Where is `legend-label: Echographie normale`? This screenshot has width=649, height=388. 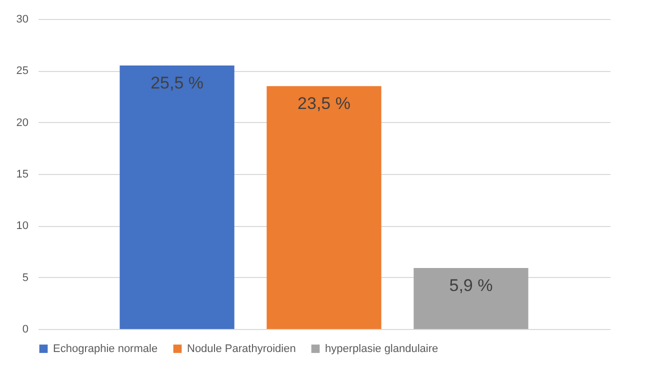
legend-label: Echographie normale is located at coordinates (105, 348).